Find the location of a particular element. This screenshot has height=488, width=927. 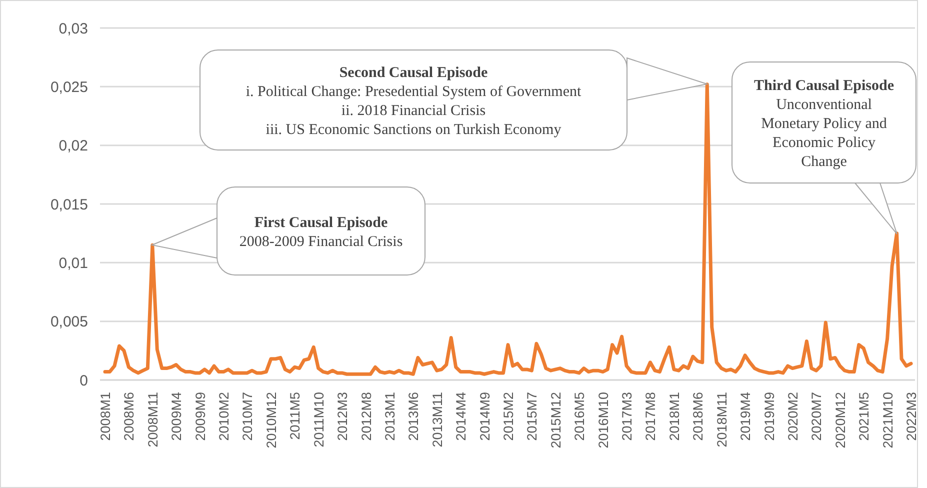

y-tick-label: 0,02 is located at coordinates (73, 146).